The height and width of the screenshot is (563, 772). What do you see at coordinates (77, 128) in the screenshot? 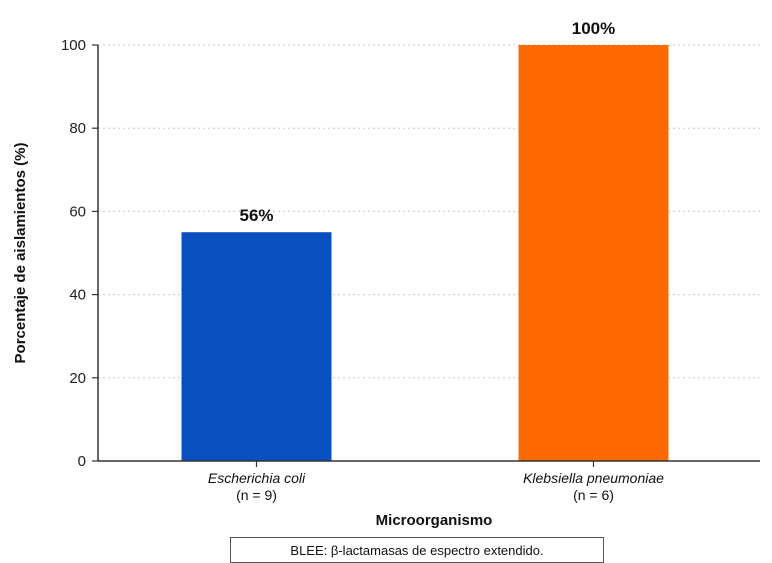
I see `y-tick-label: 80` at bounding box center [77, 128].